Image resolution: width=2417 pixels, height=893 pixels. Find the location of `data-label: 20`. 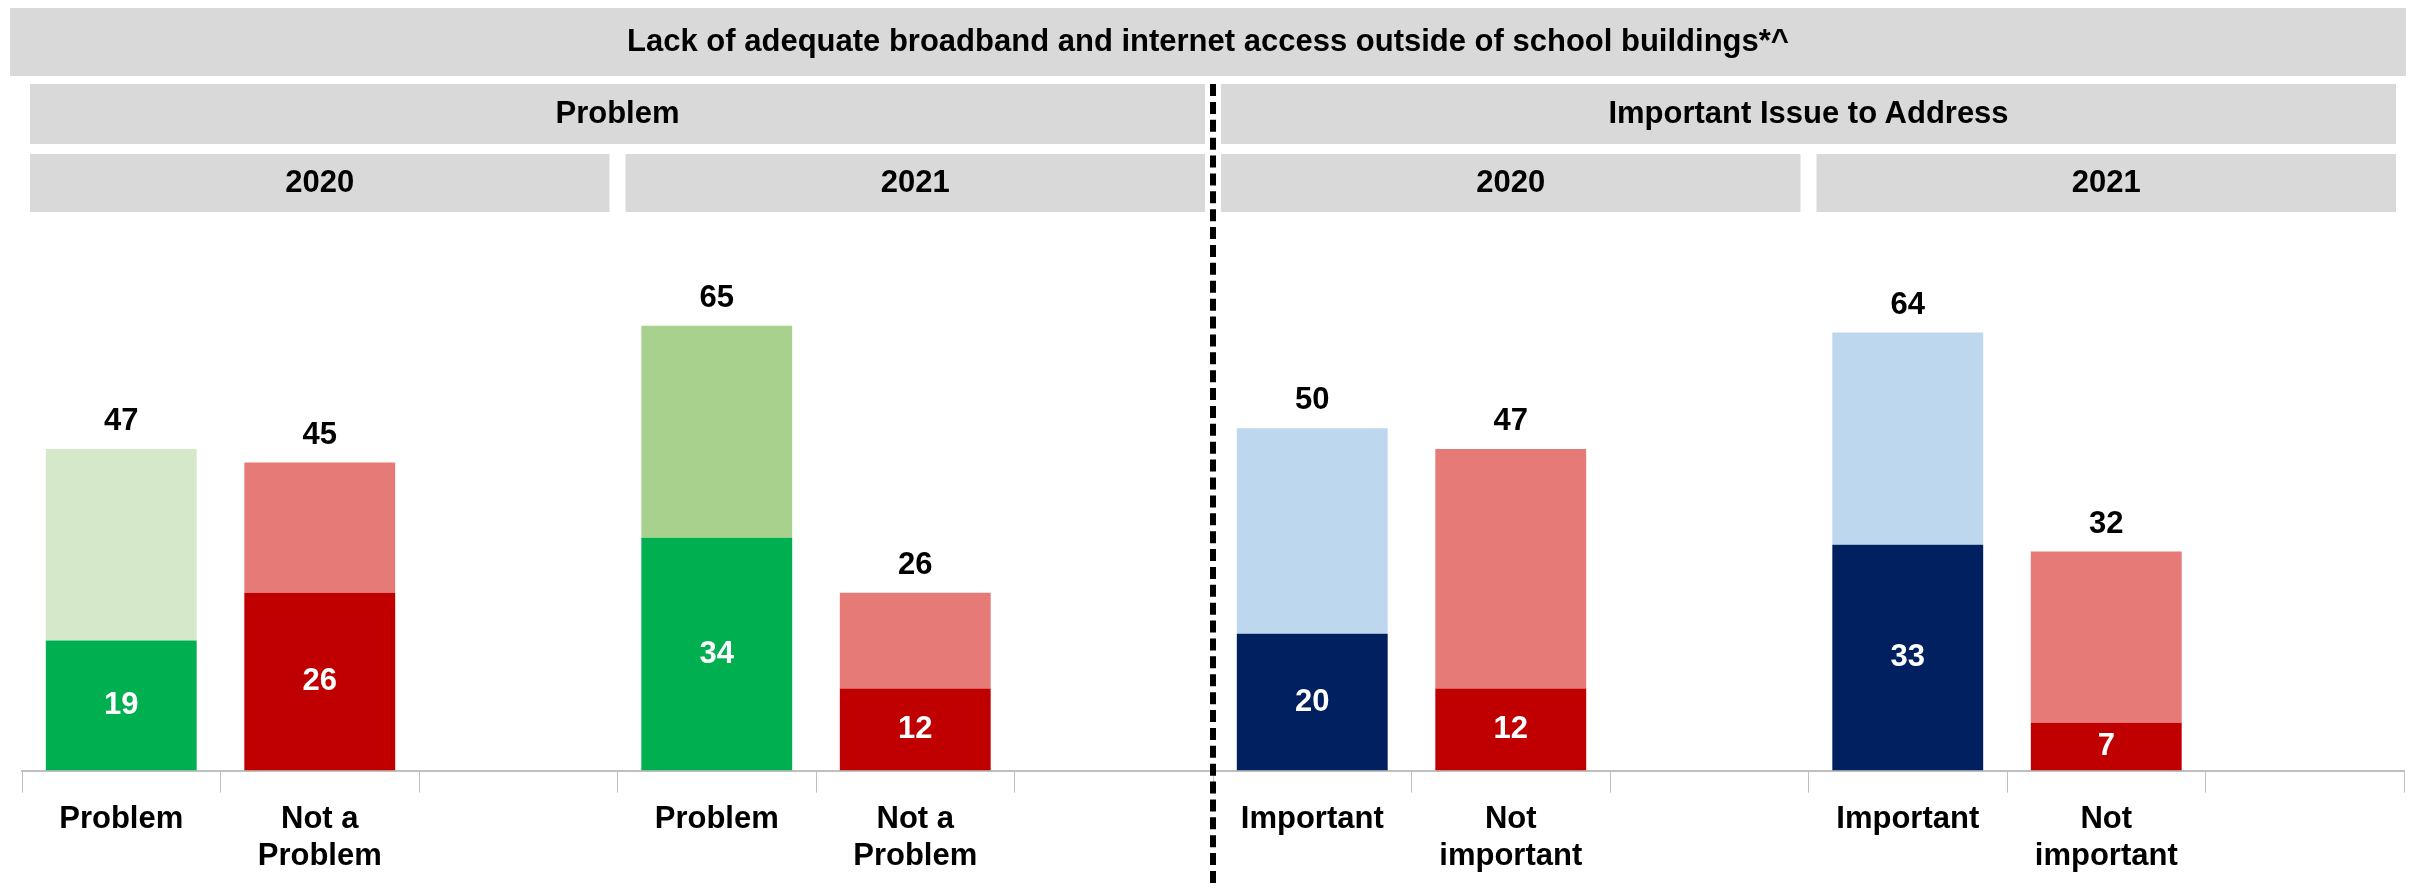

data-label: 20 is located at coordinates (1312, 700).